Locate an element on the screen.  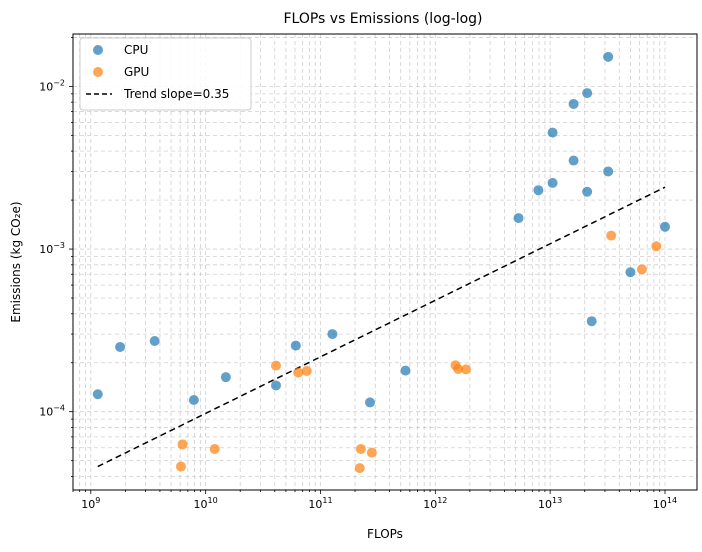
x-tick-exp: 10 is located at coordinates (213, 500).